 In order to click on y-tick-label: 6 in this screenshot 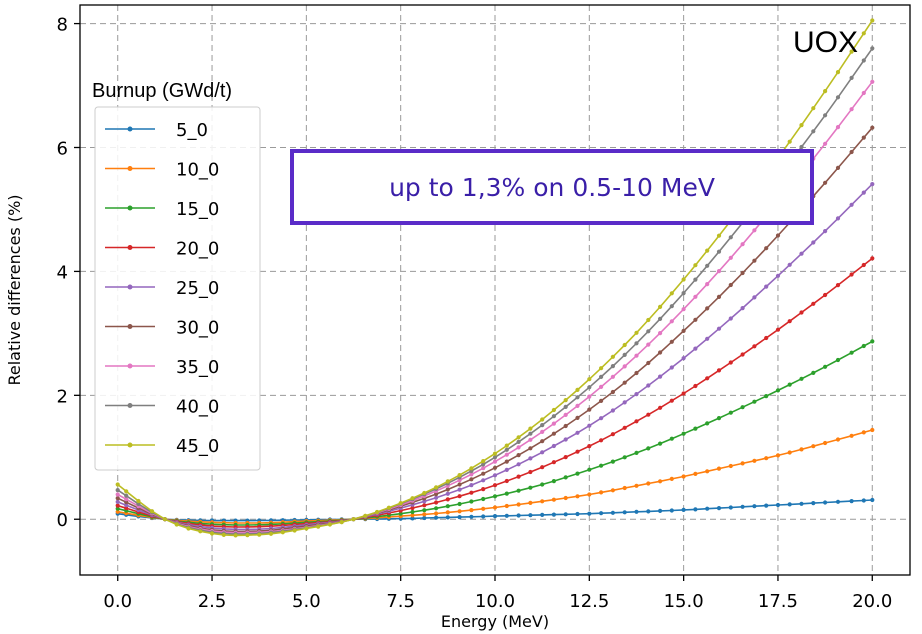, I will do `click(62, 149)`.